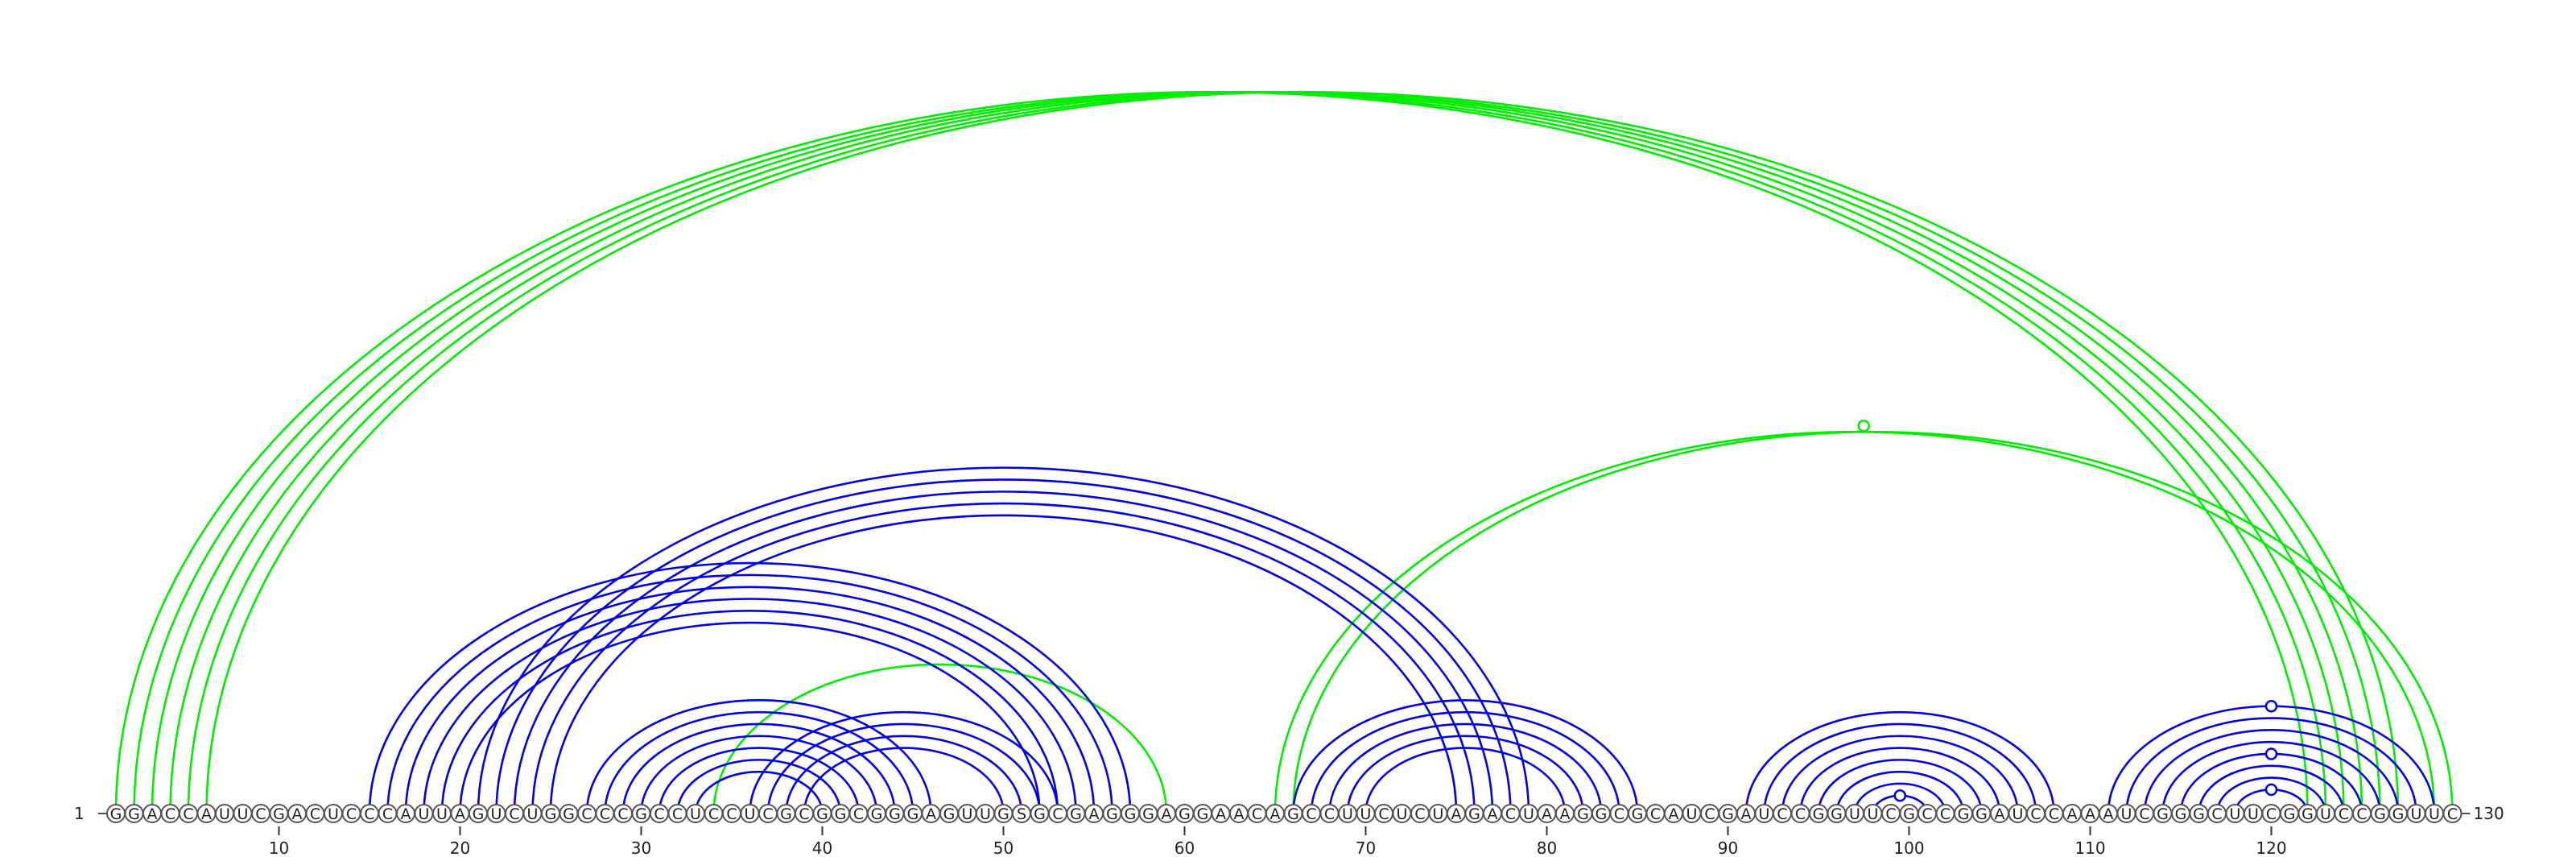 This screenshot has width=2576, height=857. What do you see at coordinates (1347, 813) in the screenshot?
I see `nucleotide-69: U` at bounding box center [1347, 813].